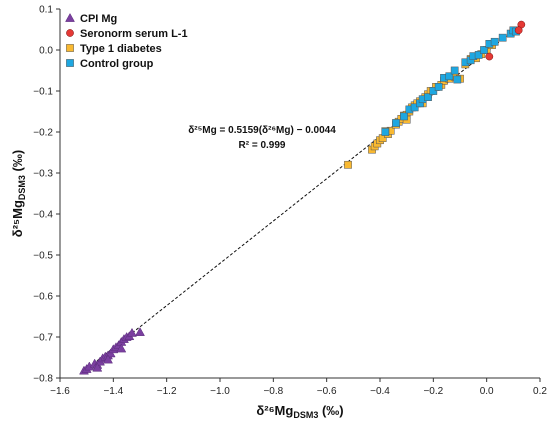 This screenshot has width=550, height=425. Describe the element at coordinates (117, 64) in the screenshot. I see `legend-label: Control group` at that location.